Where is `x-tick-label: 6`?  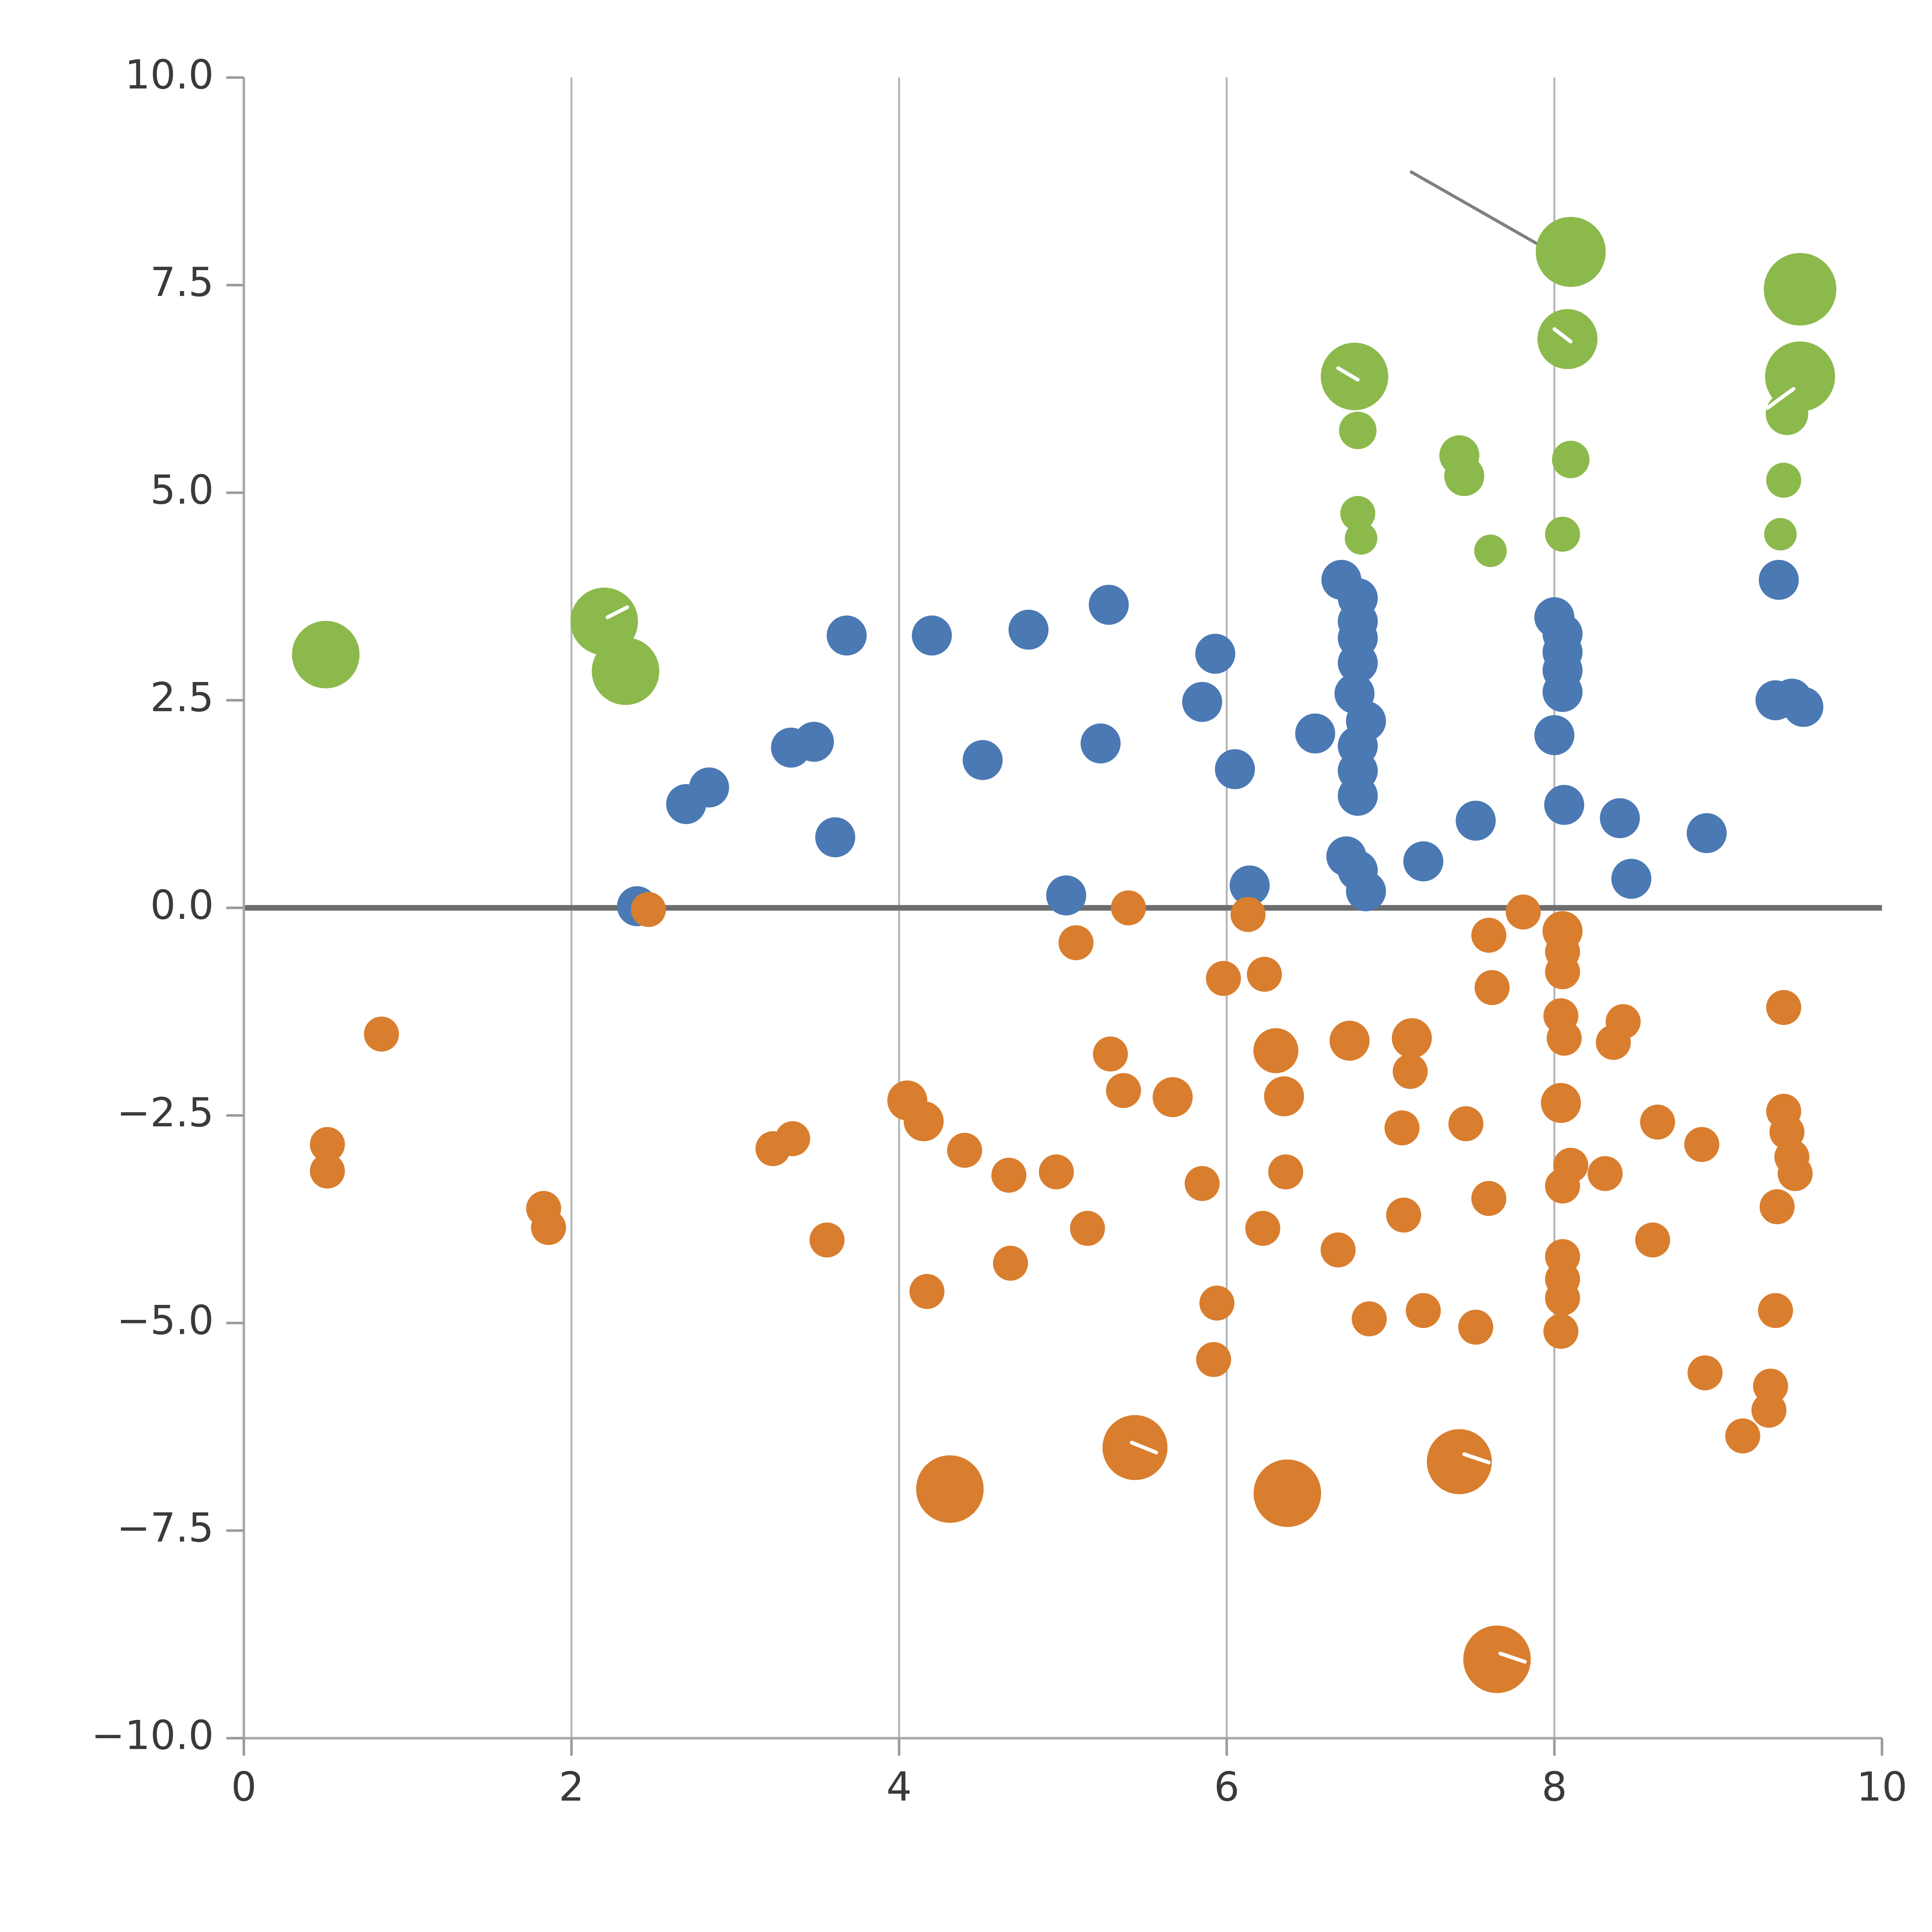 x-tick-label: 6 is located at coordinates (1227, 1787).